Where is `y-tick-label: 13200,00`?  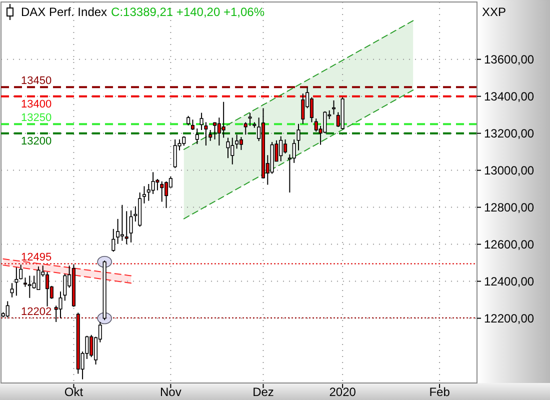
y-tick-label: 13200,00 is located at coordinates (509, 133).